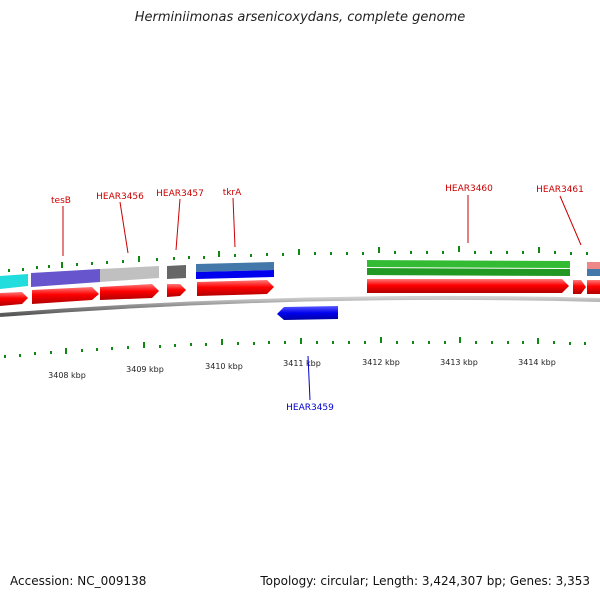  What do you see at coordinates (235, 274) in the screenshot?
I see `cog-band-blue` at bounding box center [235, 274].